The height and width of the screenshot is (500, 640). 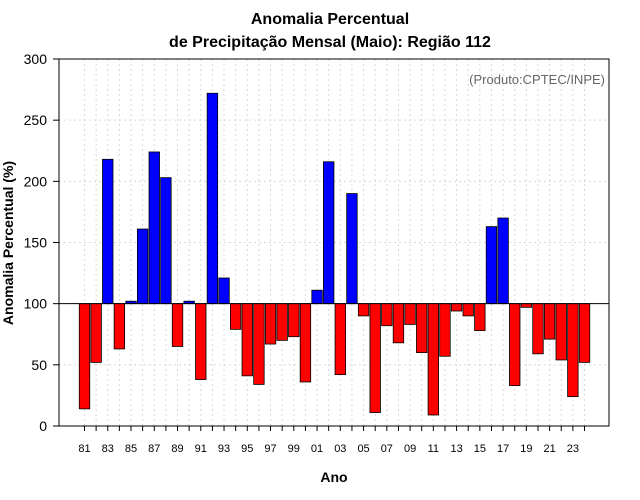 What do you see at coordinates (36, 59) in the screenshot?
I see `y-tick-label: 300` at bounding box center [36, 59].